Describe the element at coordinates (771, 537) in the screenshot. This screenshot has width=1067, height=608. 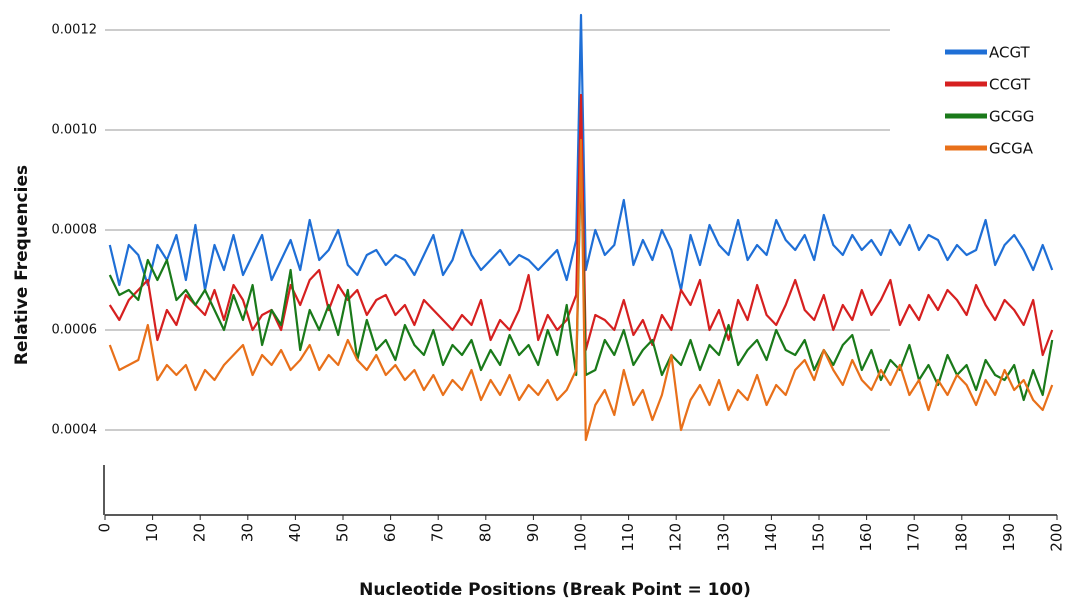
I see `x-tick-label: 140` at that location.